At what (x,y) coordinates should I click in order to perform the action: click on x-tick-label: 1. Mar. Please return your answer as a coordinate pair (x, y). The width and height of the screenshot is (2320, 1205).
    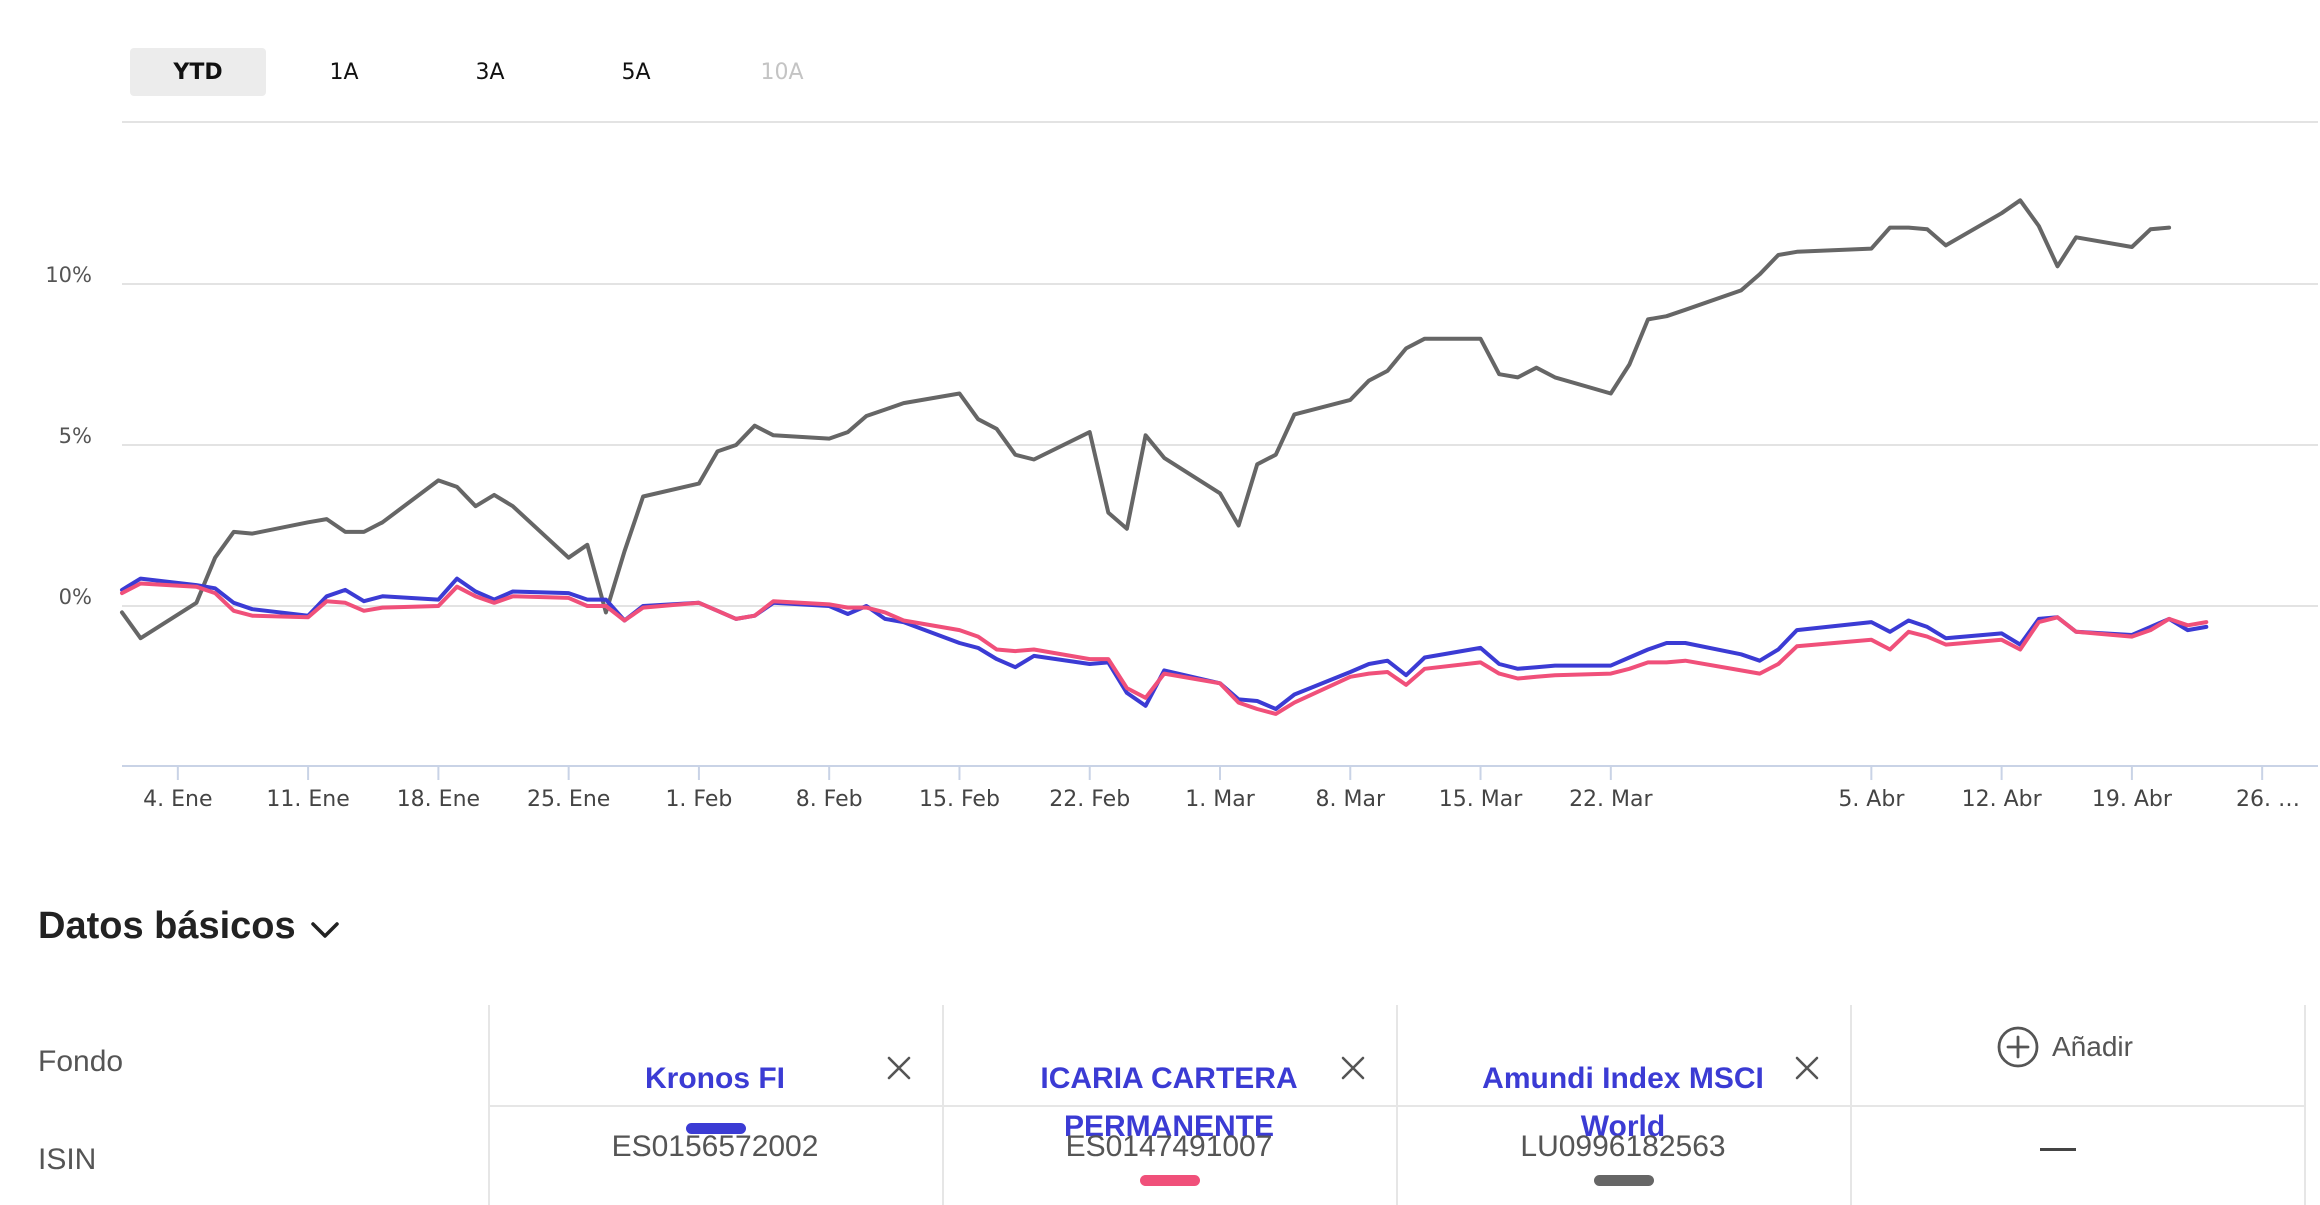
    Looking at the image, I should click on (1220, 799).